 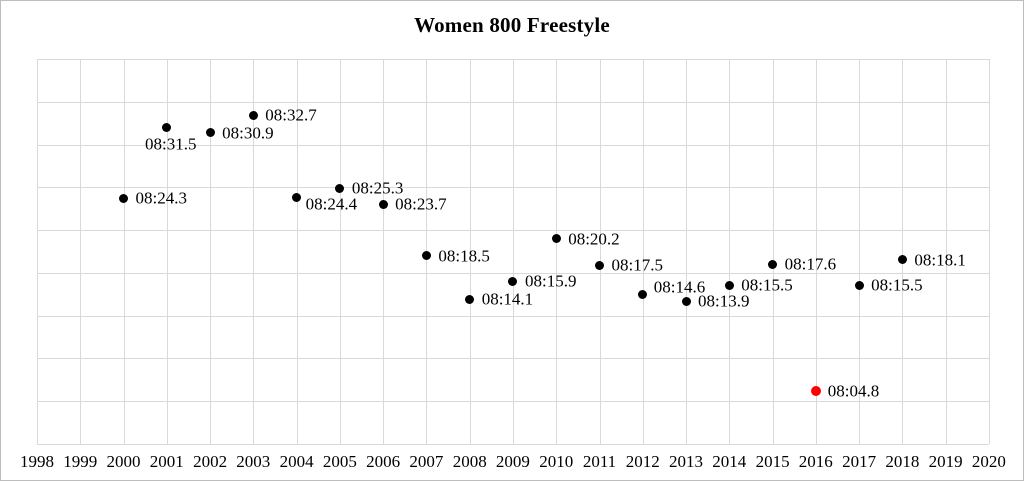 What do you see at coordinates (512, 25) in the screenshot?
I see `chart-title: Women 800 Freestyle` at bounding box center [512, 25].